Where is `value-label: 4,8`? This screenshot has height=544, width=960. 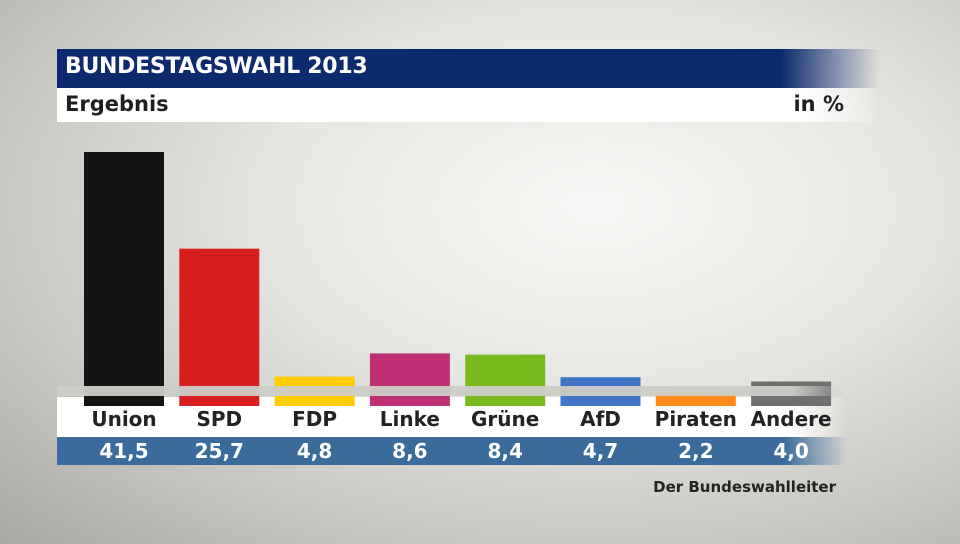 value-label: 4,8 is located at coordinates (314, 451).